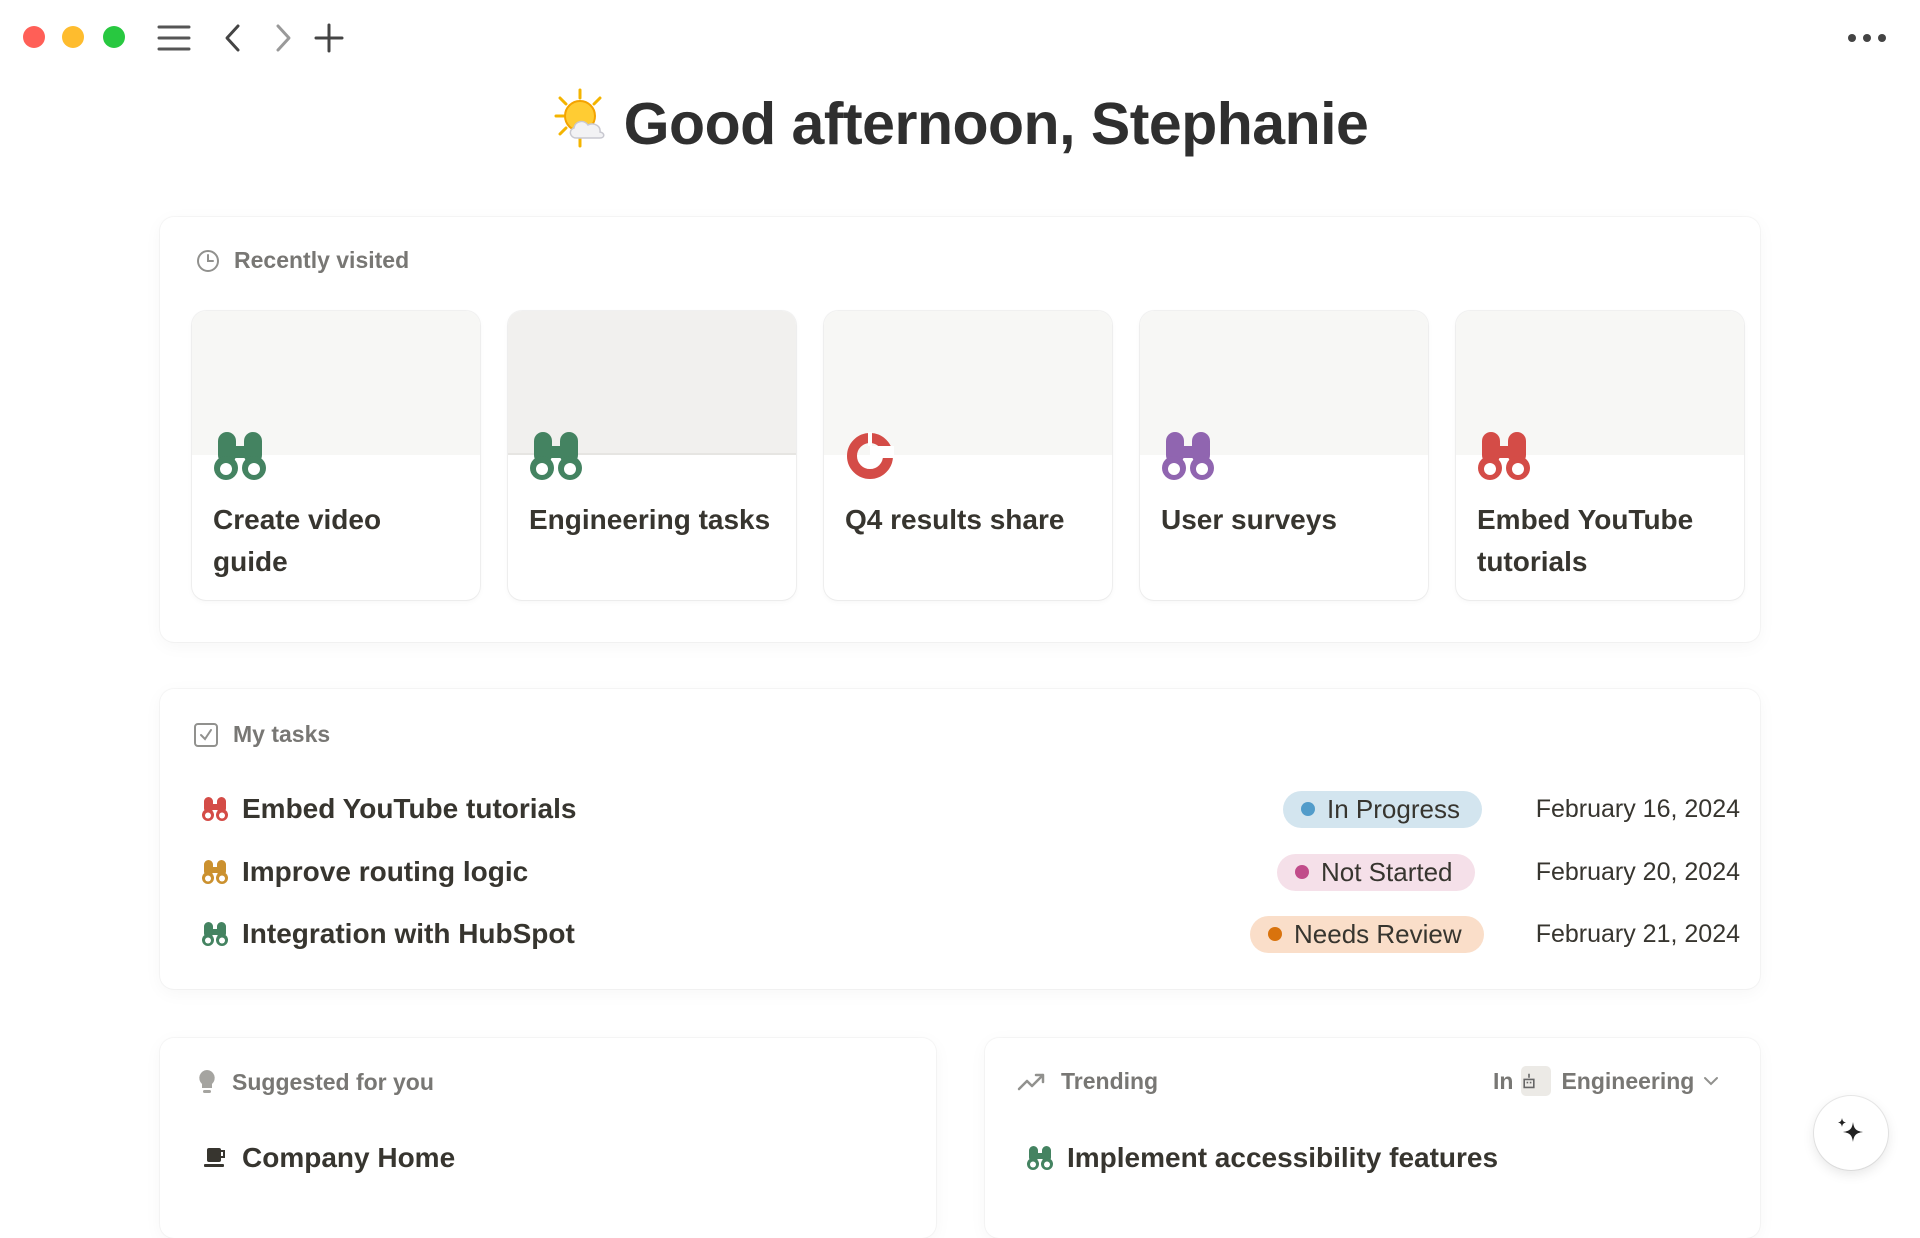  I want to click on greeting-heading: Good afternoon, Stephanie, so click(960, 123).